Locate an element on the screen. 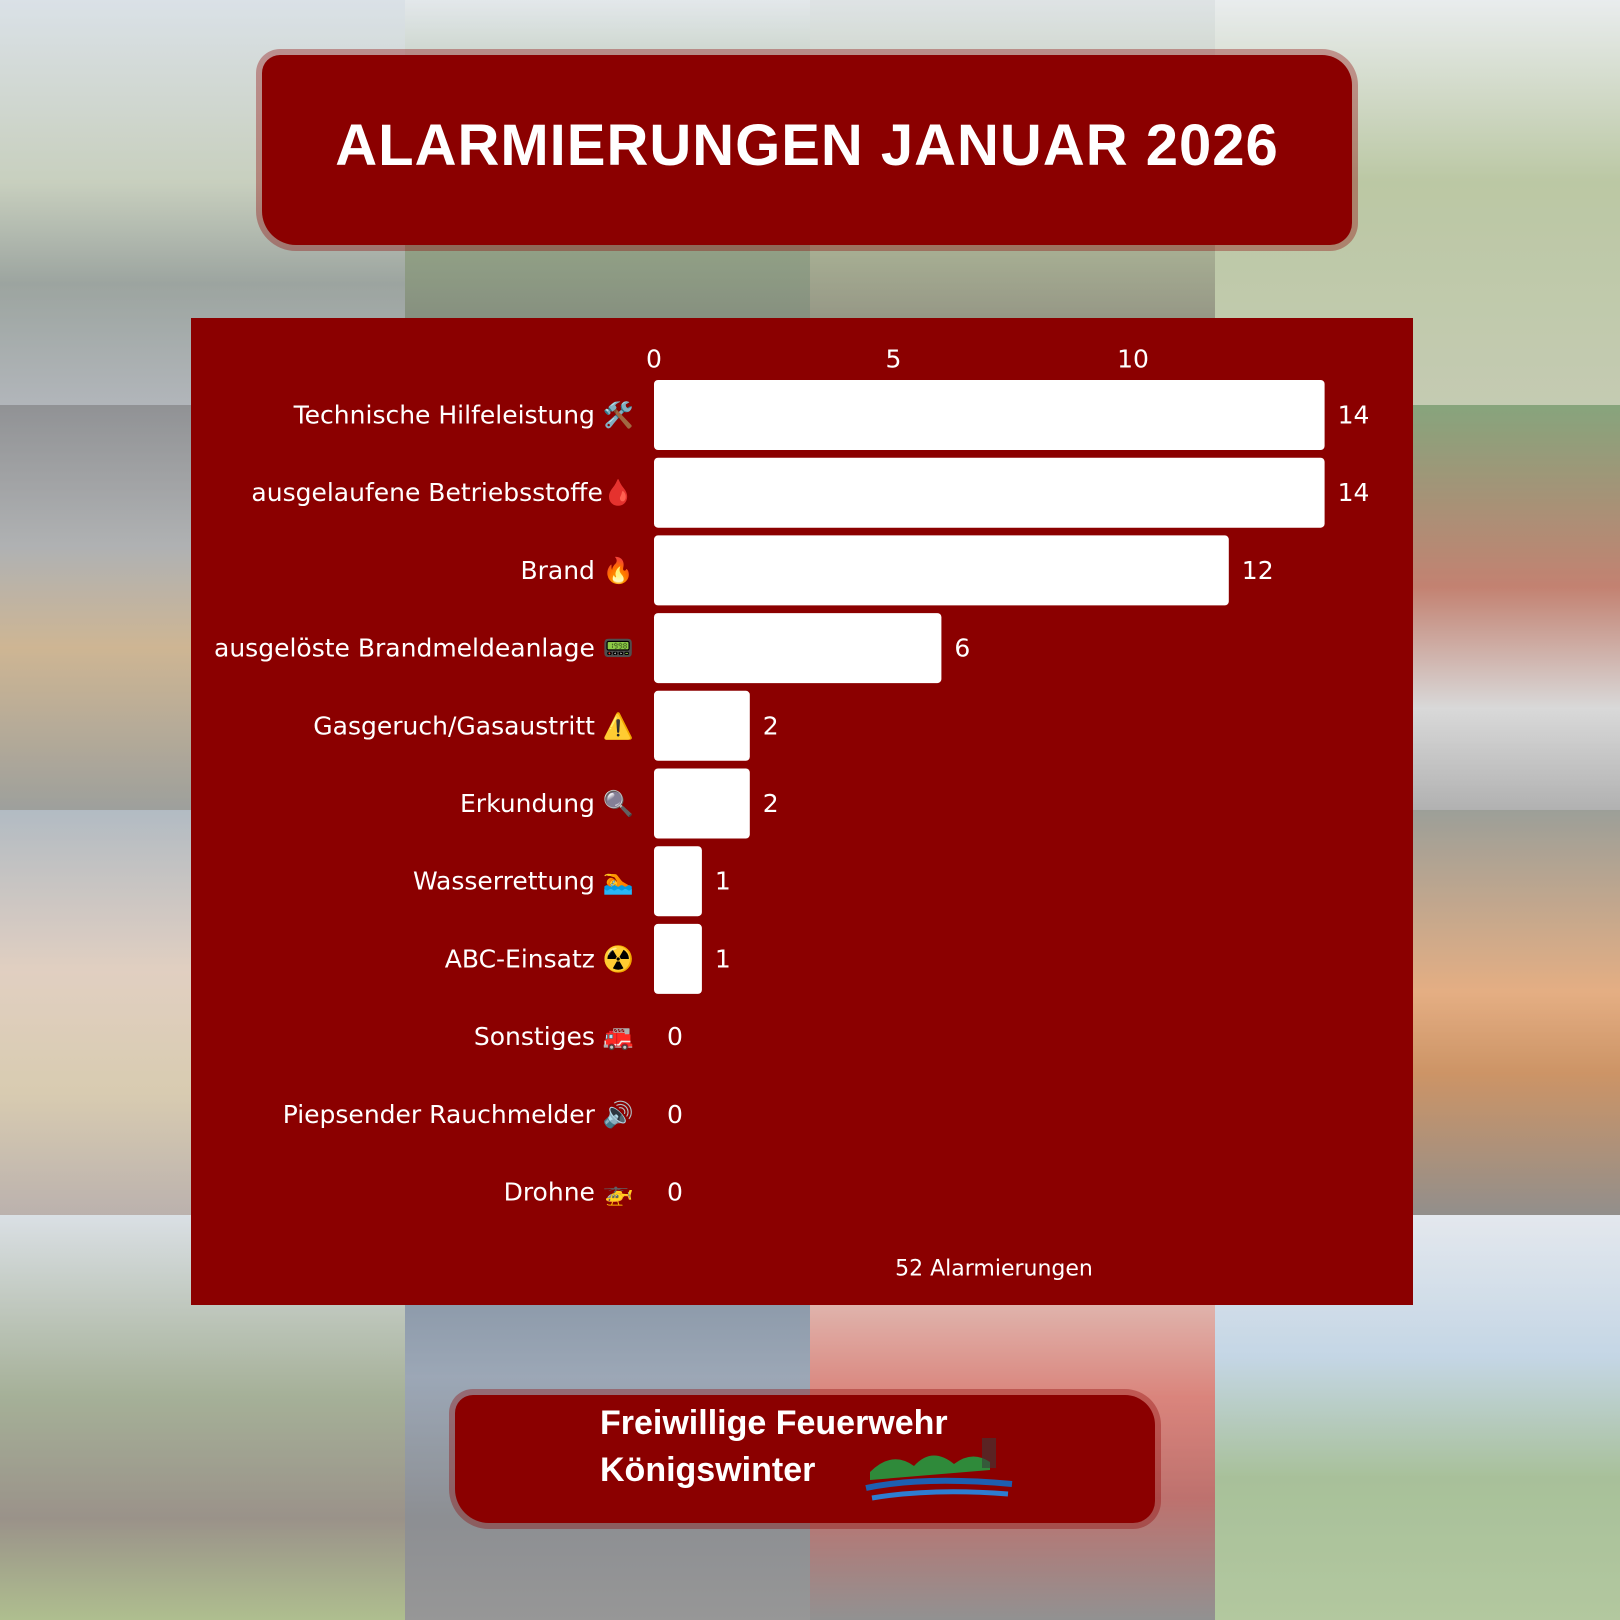 The width and height of the screenshot is (1620, 1620). category-label: Erkundung 🔍 is located at coordinates (547, 802).